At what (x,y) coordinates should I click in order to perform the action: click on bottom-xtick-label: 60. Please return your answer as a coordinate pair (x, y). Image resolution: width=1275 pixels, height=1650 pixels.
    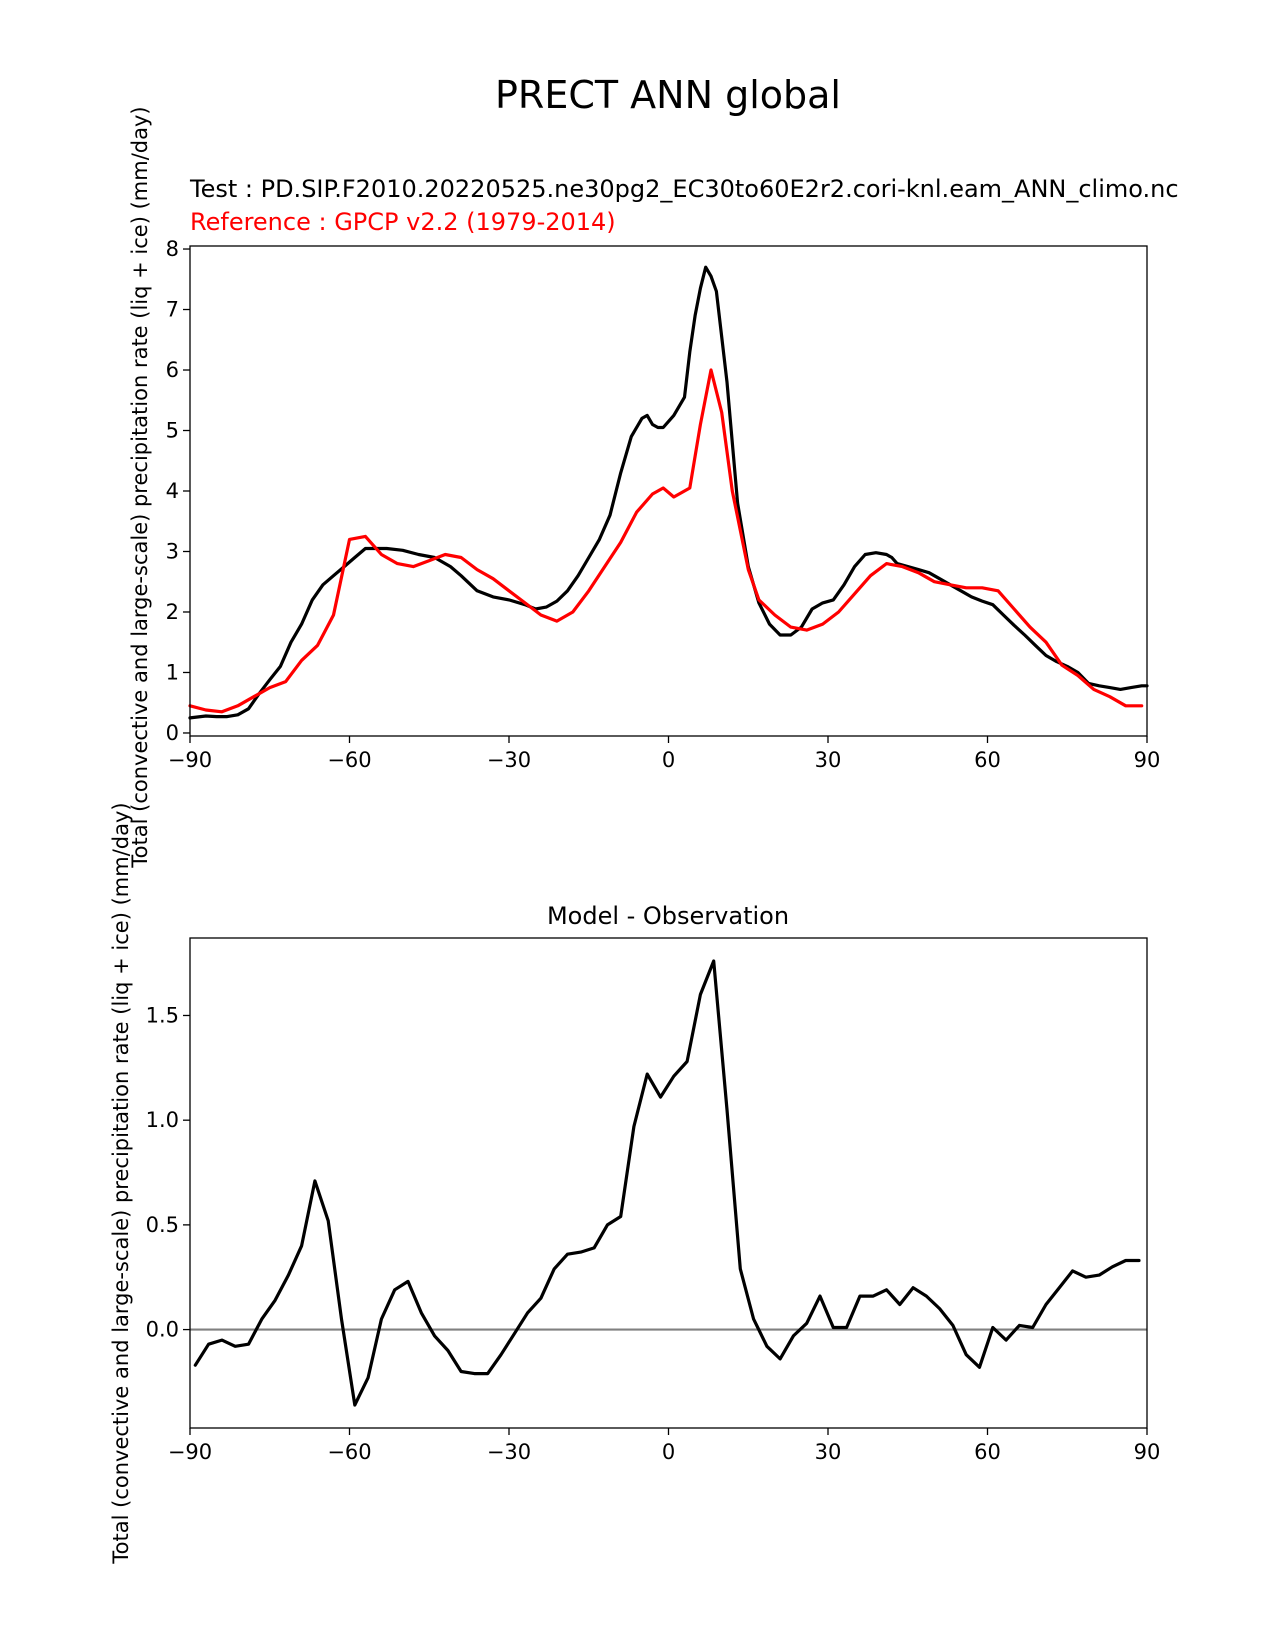
    Looking at the image, I should click on (987, 1452).